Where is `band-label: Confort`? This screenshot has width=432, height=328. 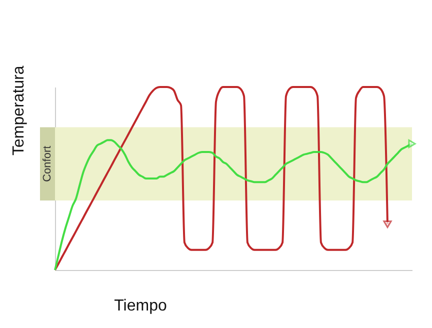
band-label: Confort is located at coordinates (48, 164).